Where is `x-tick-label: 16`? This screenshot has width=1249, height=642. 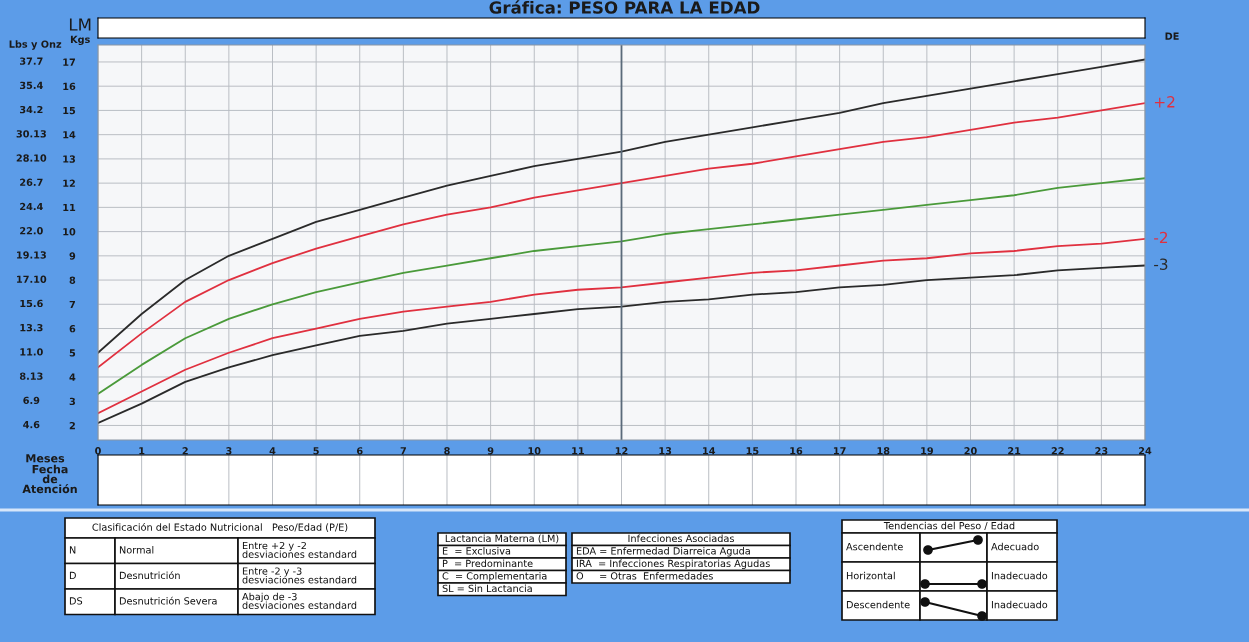
x-tick-label: 16 is located at coordinates (796, 451).